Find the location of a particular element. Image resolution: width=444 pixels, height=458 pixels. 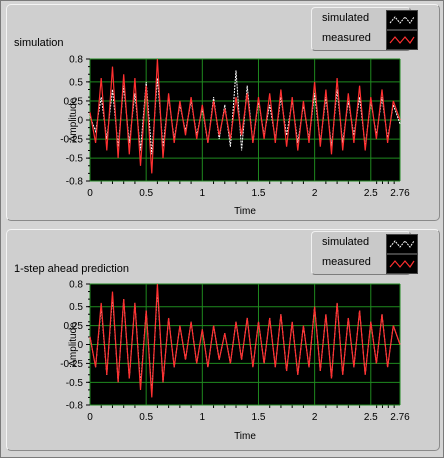

simulation-legend: simulated measured is located at coordinates (364, 29).